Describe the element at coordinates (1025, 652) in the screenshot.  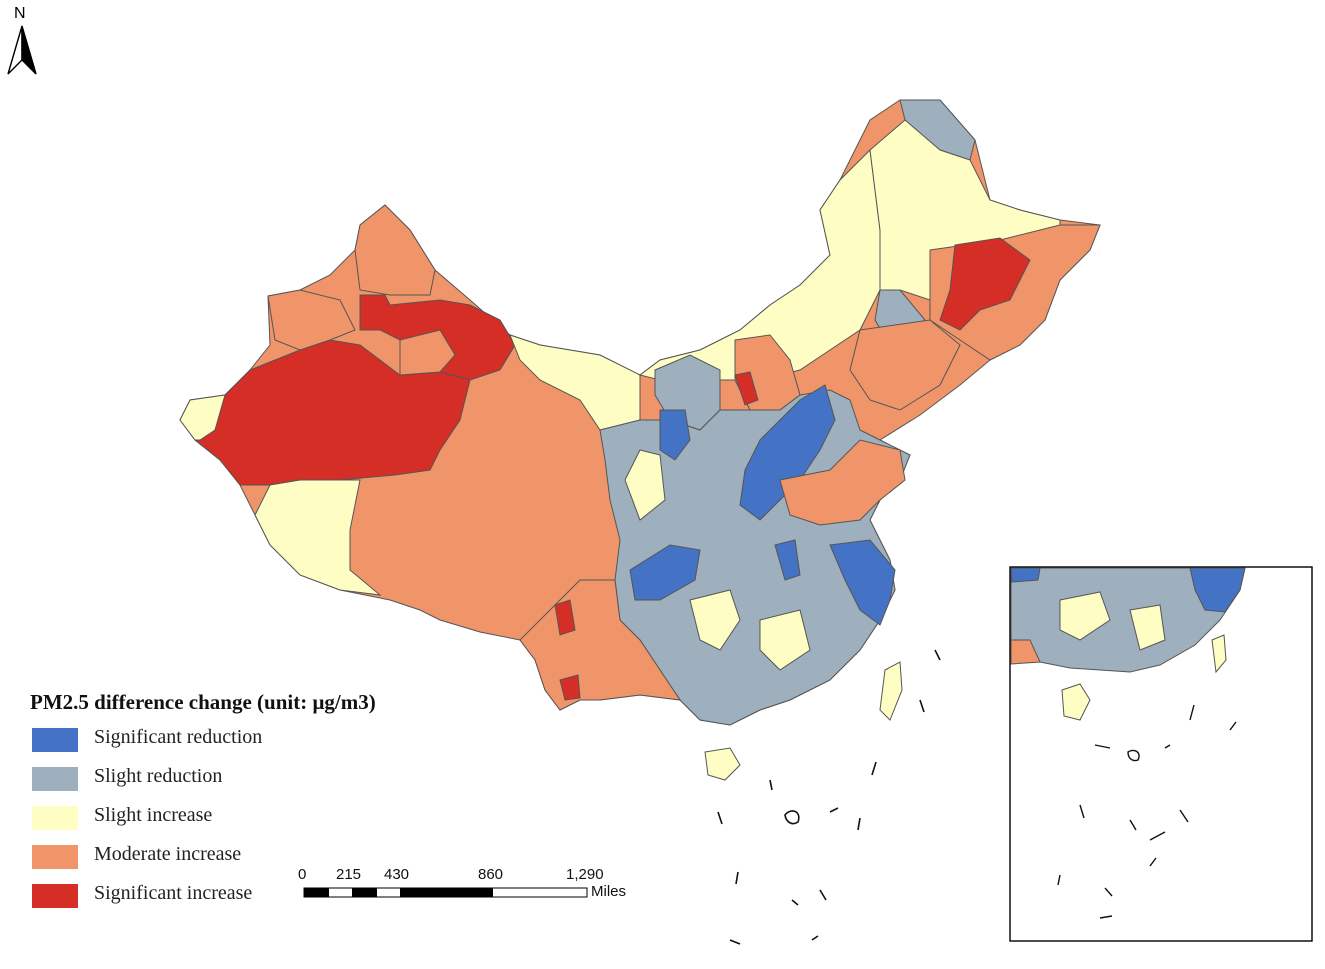
I see `inset-orange` at that location.